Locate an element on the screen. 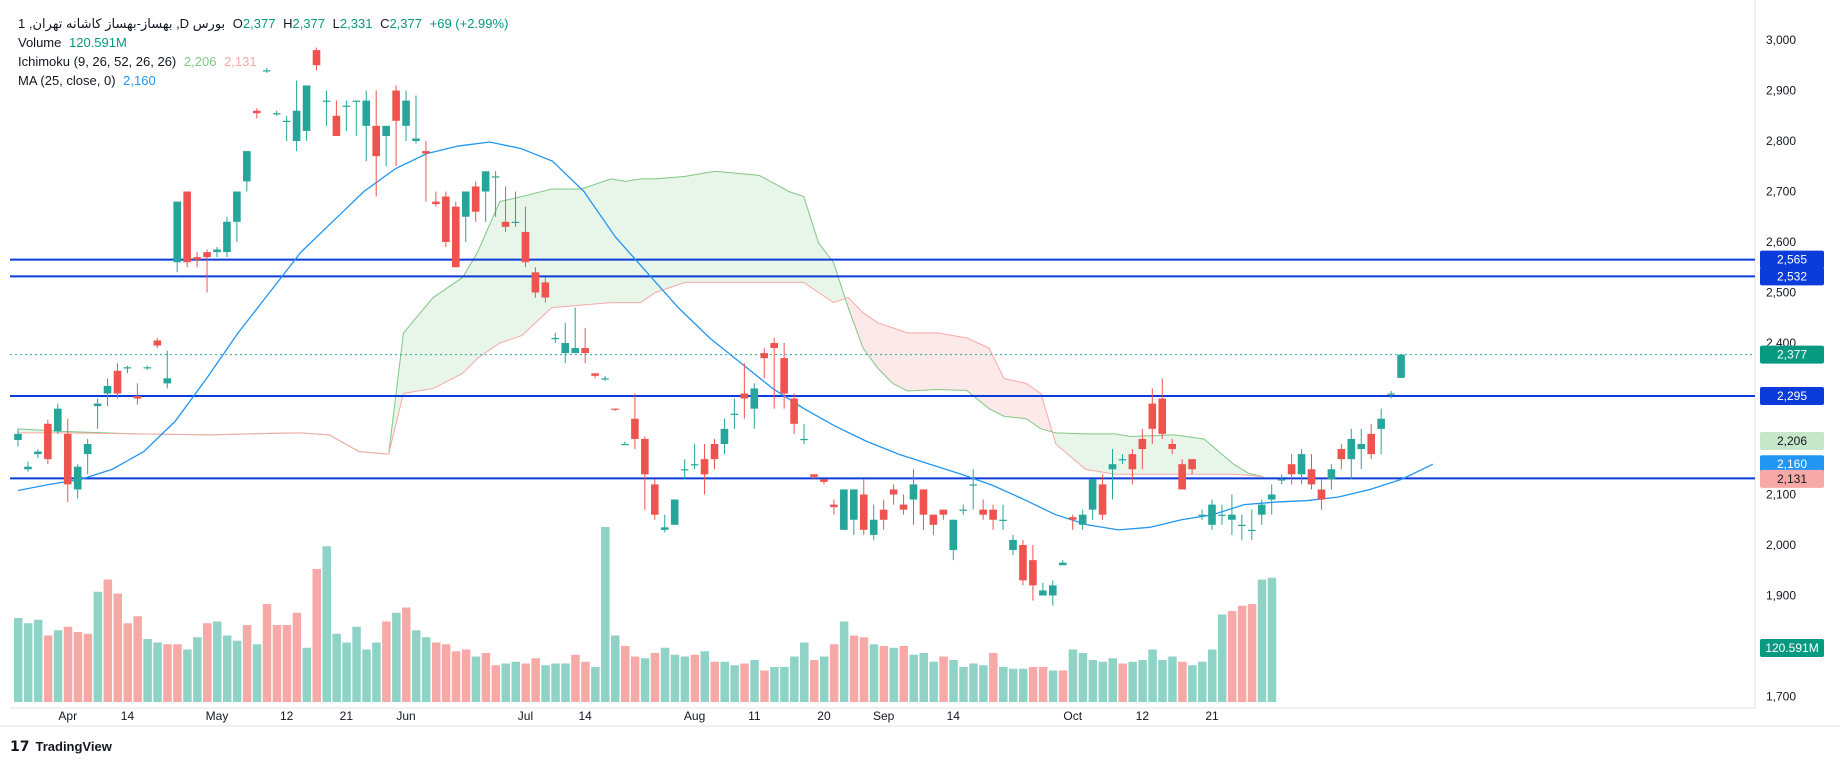  legend-volume-row: Volume 120.591M is located at coordinates (265, 42).